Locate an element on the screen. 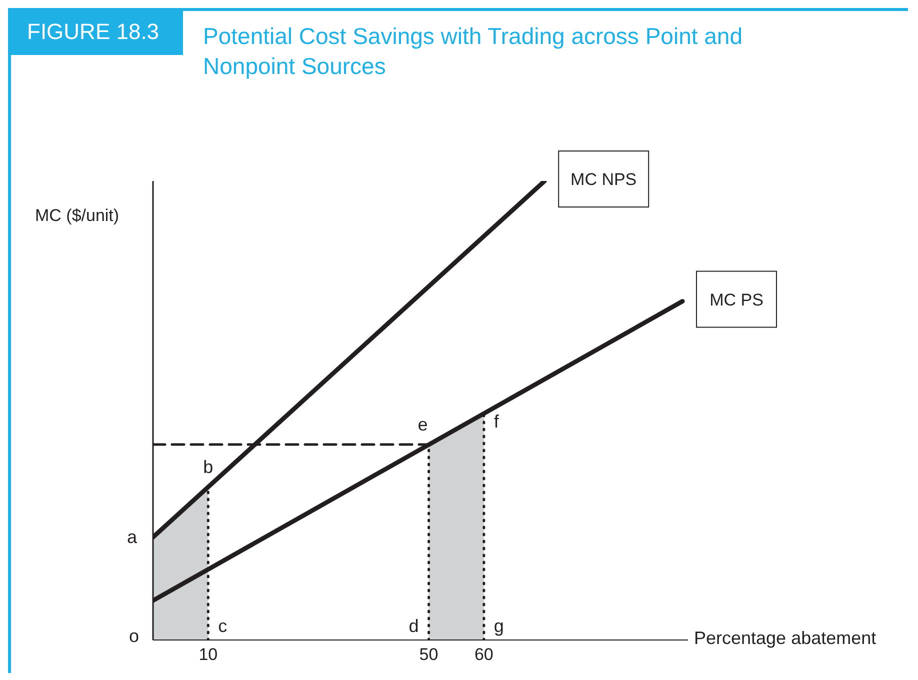 The height and width of the screenshot is (680, 918). caption: FIGURE 18.3 is located at coordinates (97, 33).